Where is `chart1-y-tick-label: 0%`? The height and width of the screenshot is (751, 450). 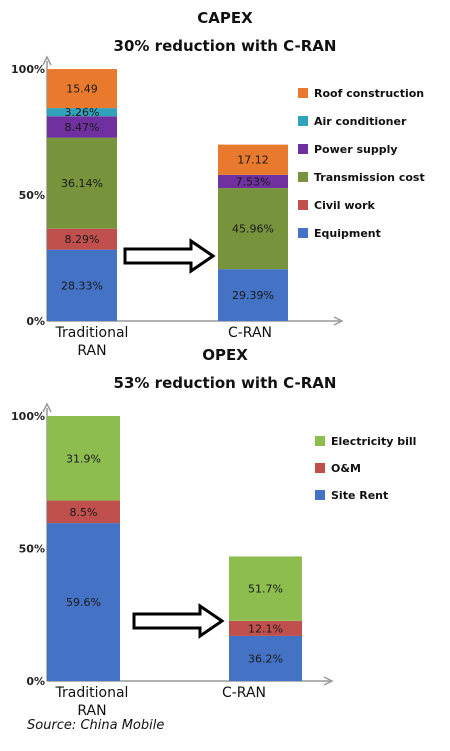 chart1-y-tick-label: 0% is located at coordinates (35, 681).